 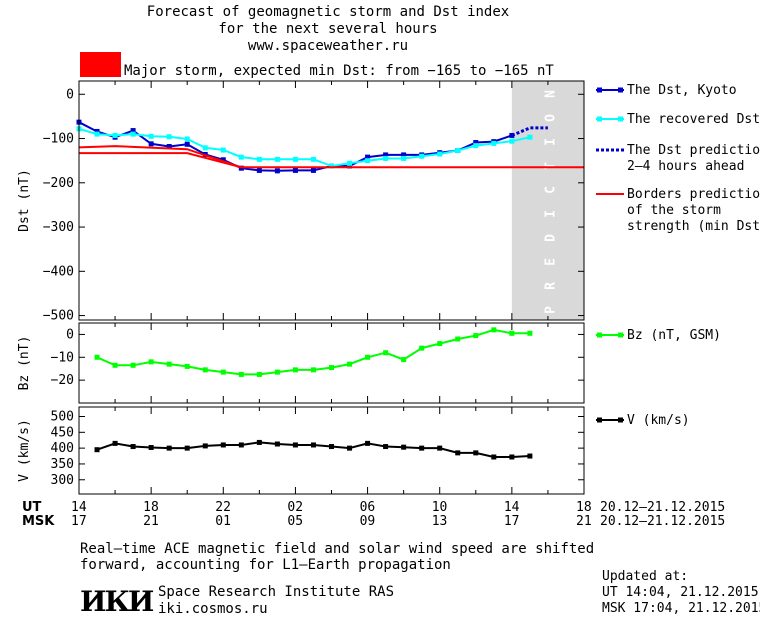 What do you see at coordinates (295, 521) in the screenshot?
I see `msk-tick-label: 05` at bounding box center [295, 521].